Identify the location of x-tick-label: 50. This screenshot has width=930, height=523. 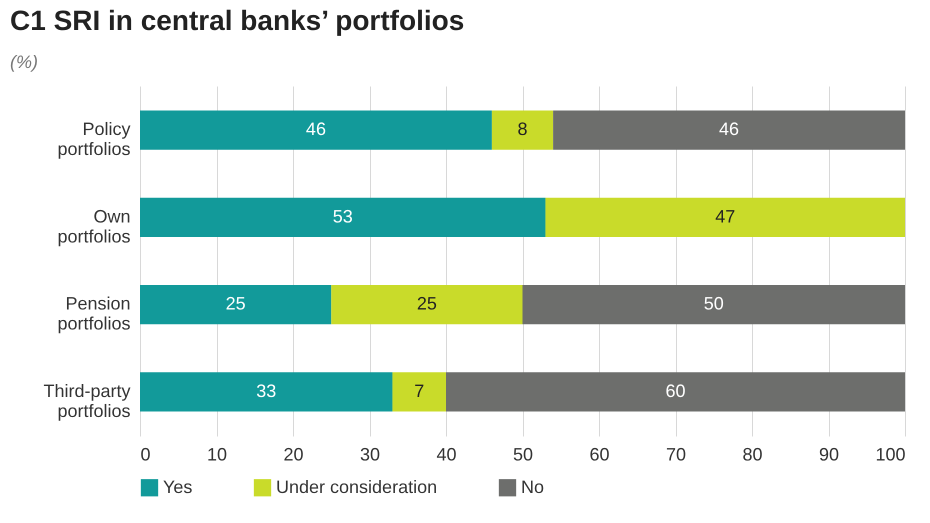
(523, 454).